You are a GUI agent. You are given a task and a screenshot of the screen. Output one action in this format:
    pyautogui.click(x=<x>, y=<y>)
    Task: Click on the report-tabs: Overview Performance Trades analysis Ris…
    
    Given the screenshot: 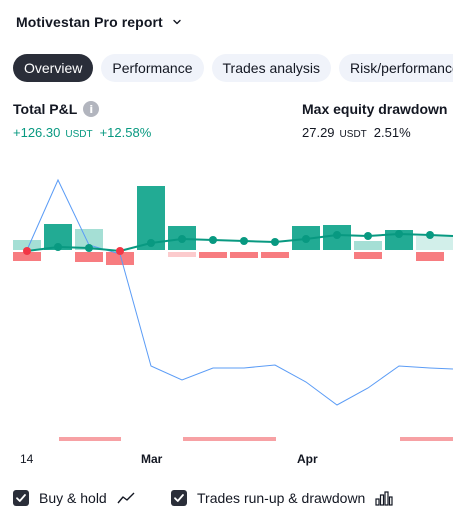 What is the action you would take?
    pyautogui.click(x=233, y=68)
    